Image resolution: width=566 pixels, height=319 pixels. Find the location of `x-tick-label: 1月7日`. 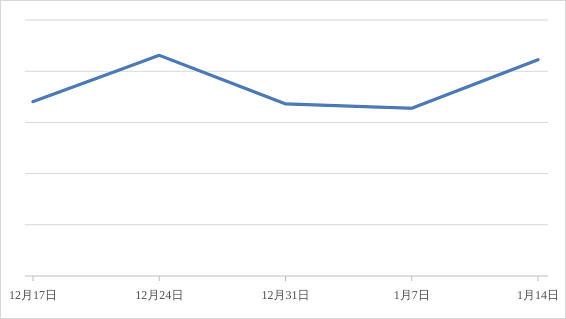

x-tick-label: 1月7日 is located at coordinates (412, 295).